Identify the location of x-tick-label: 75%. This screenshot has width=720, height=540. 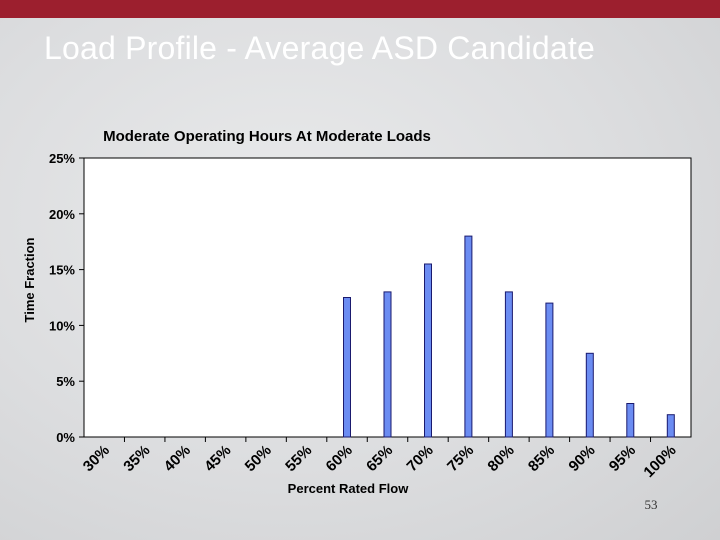
(460, 458).